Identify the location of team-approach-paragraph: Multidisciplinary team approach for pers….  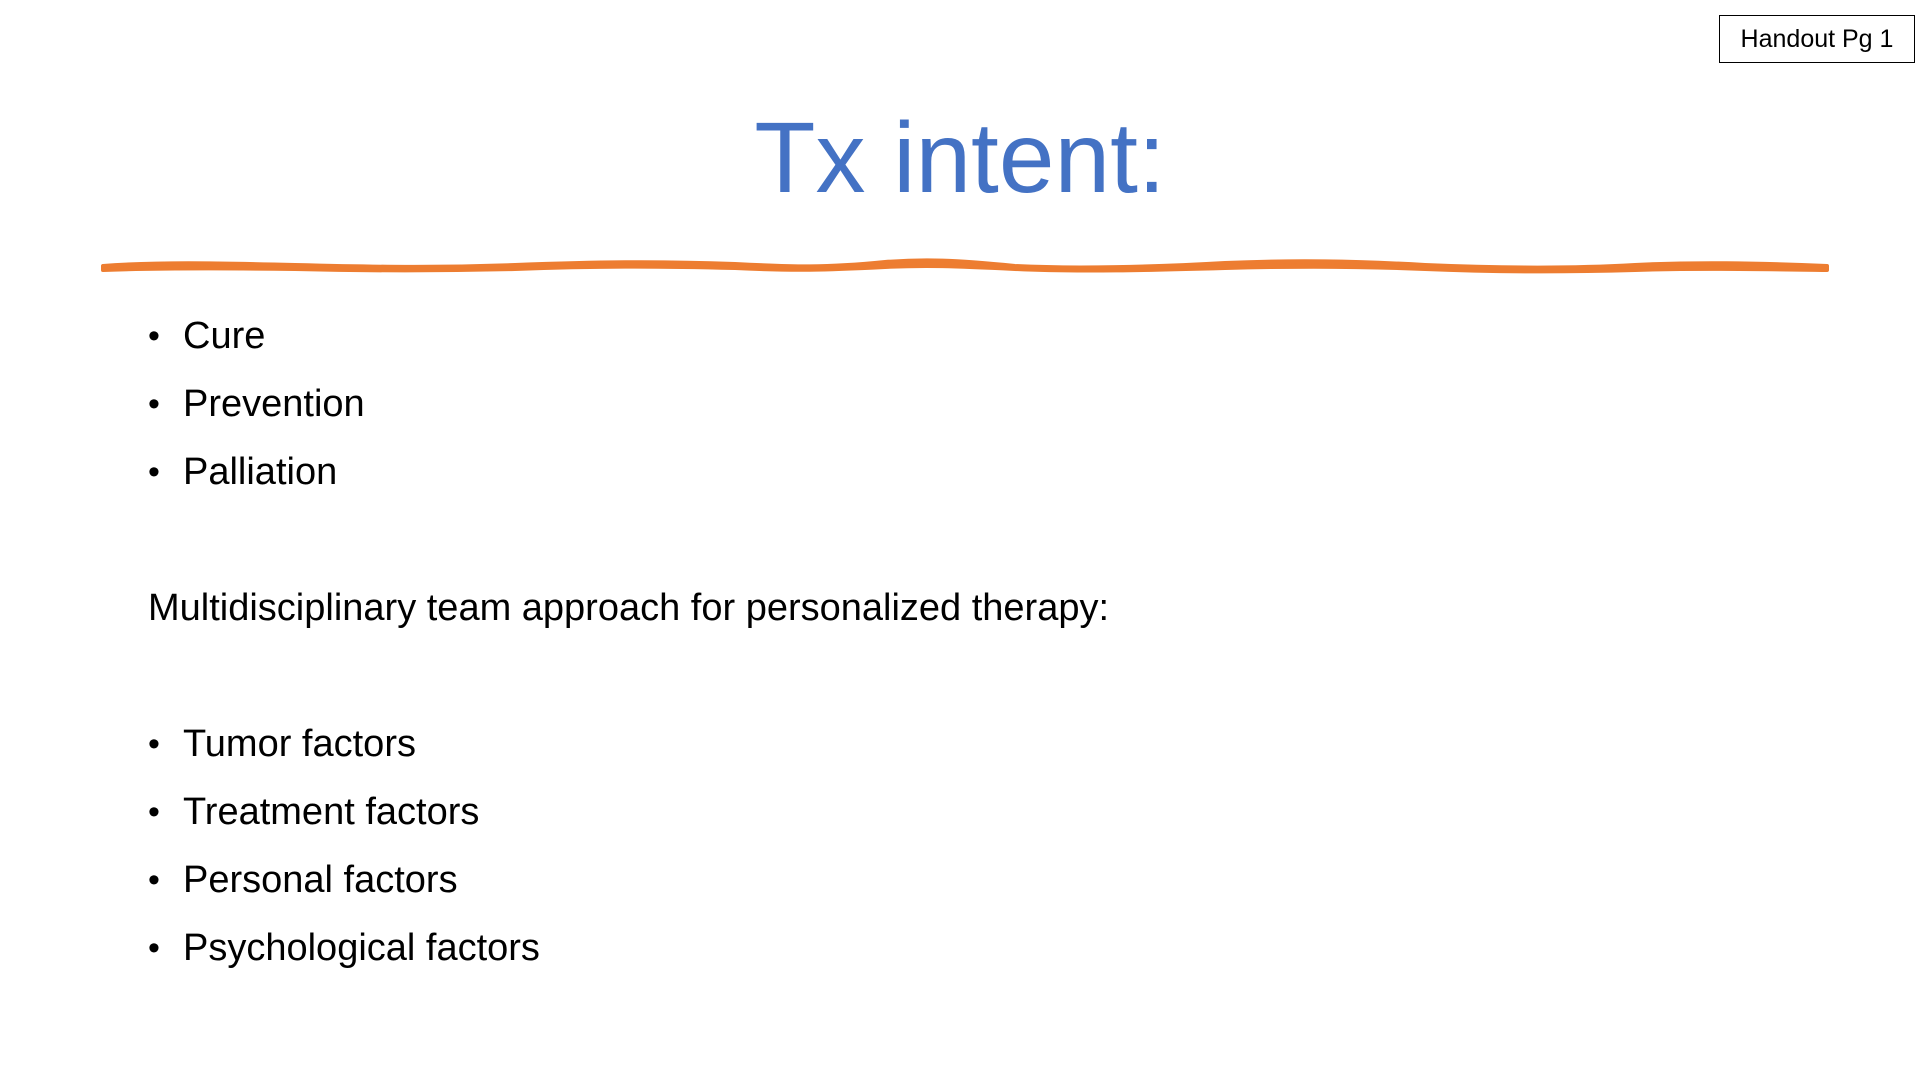
(628, 608).